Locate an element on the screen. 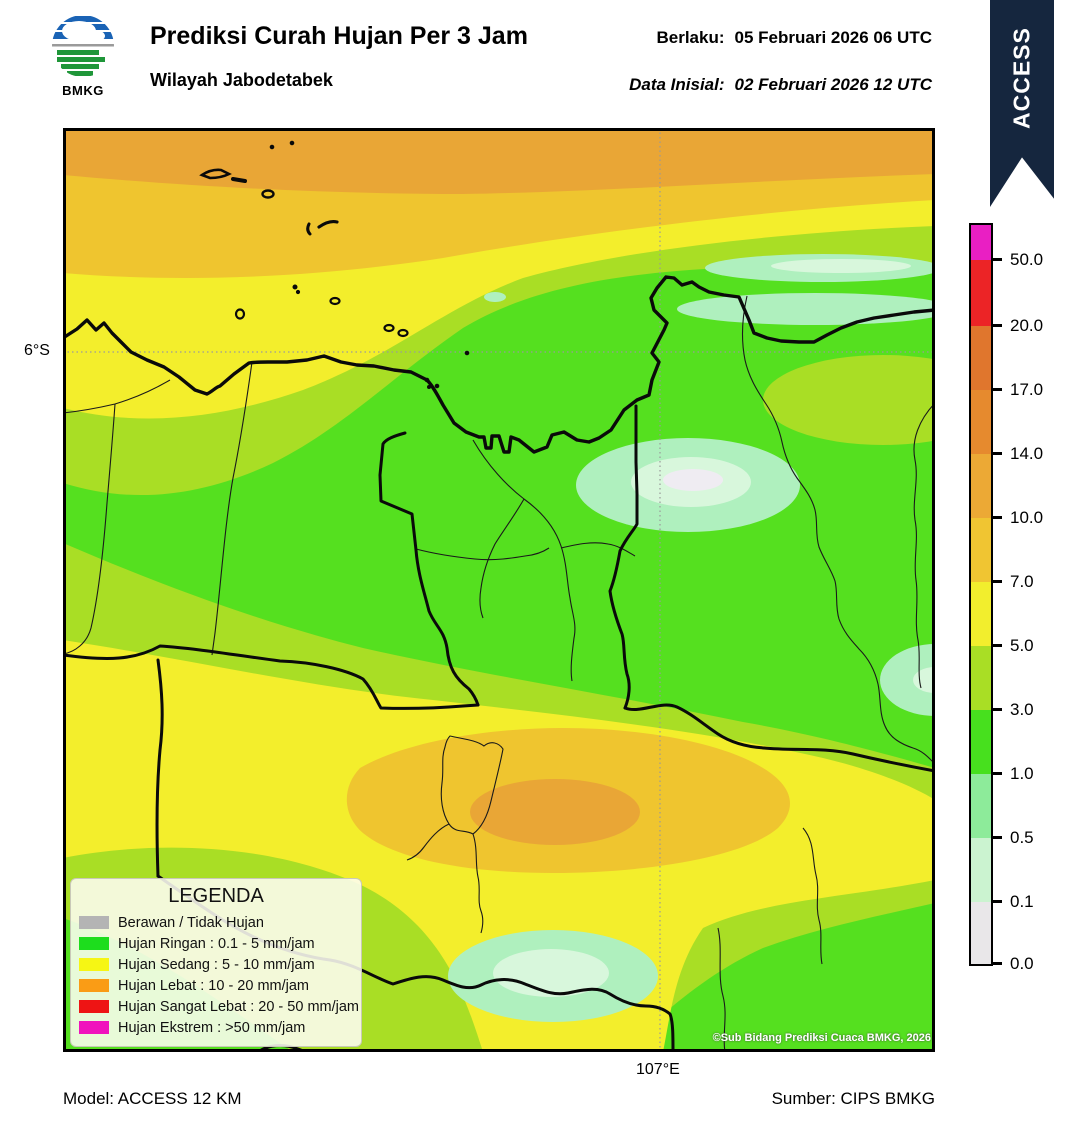 Image resolution: width=1072 pixels, height=1128 pixels. legend-item-label: Hujan Sedang : 5 - 10 mm/jam is located at coordinates (216, 964).